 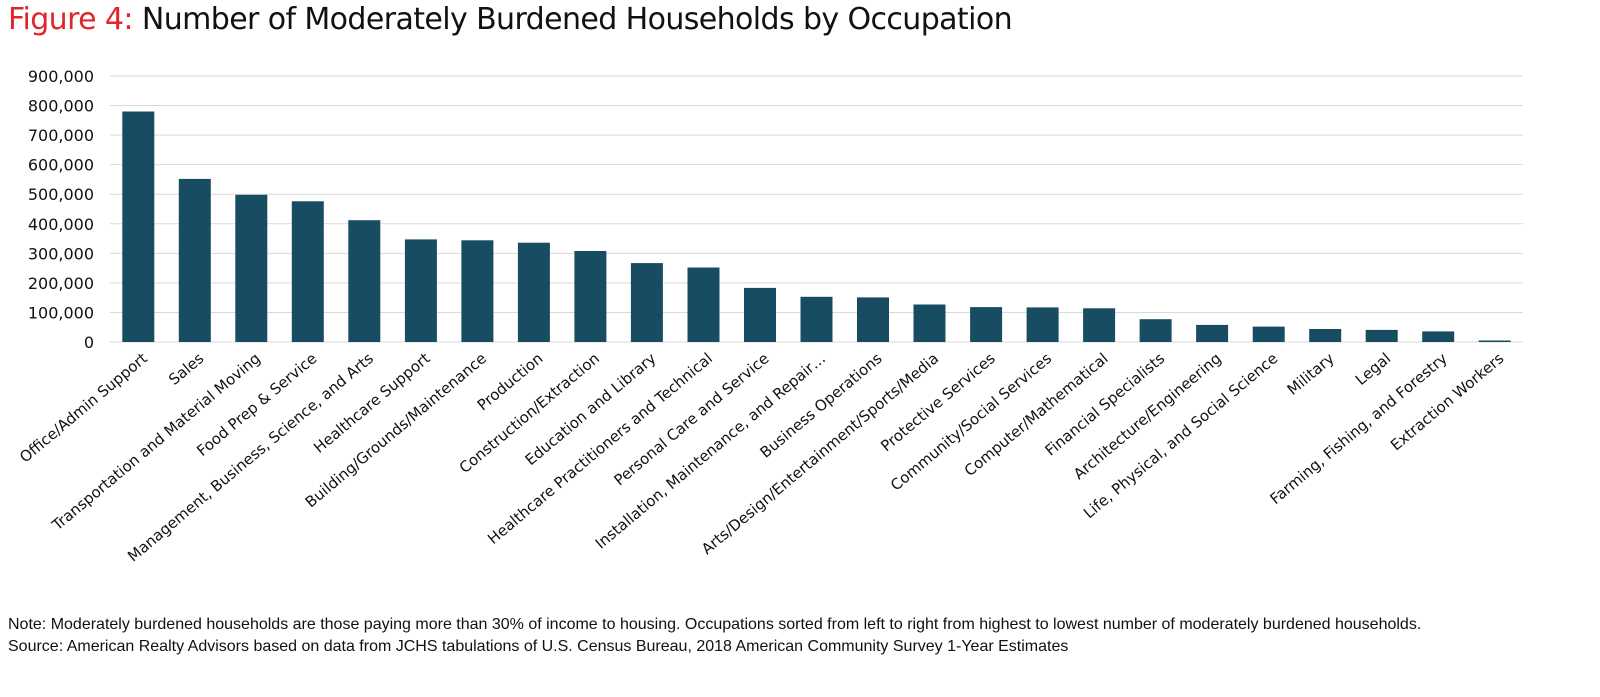 I want to click on x-category-label: Office/Admin Support, so click(x=83, y=407).